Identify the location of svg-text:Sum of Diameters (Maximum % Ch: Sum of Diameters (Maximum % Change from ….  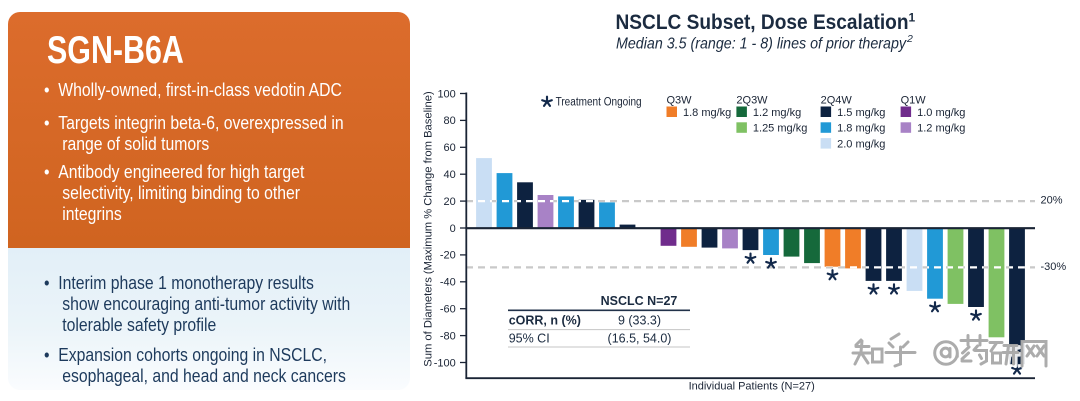
(429, 229).